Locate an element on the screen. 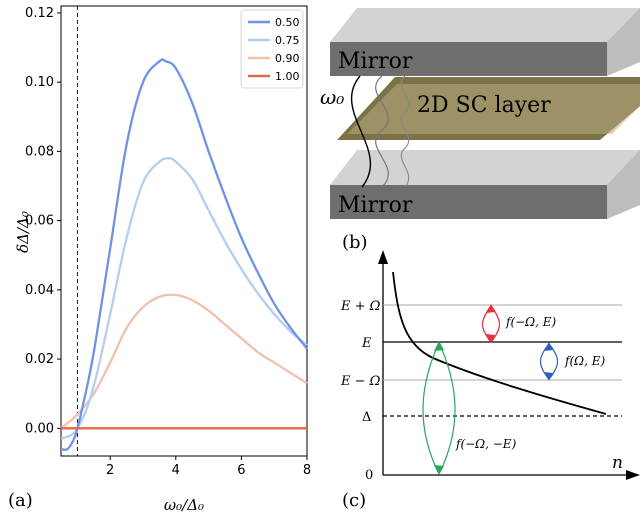 This screenshot has height=520, width=642. n-axis-label: n is located at coordinates (617, 463).